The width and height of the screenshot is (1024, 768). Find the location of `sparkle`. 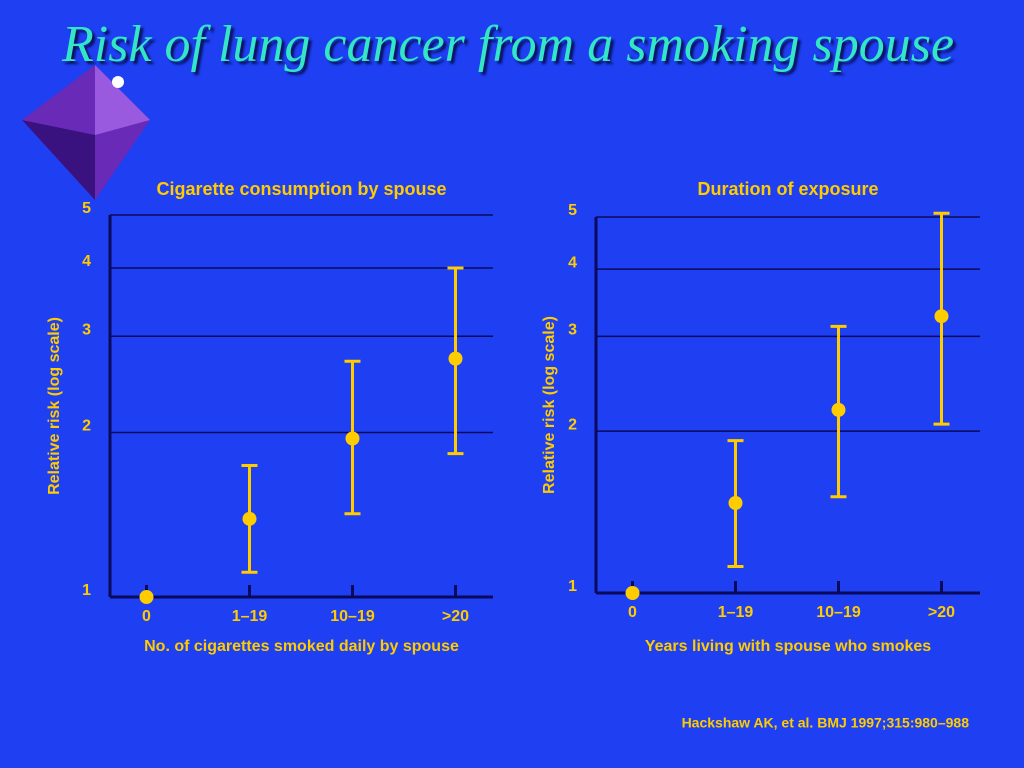

sparkle is located at coordinates (118, 82).